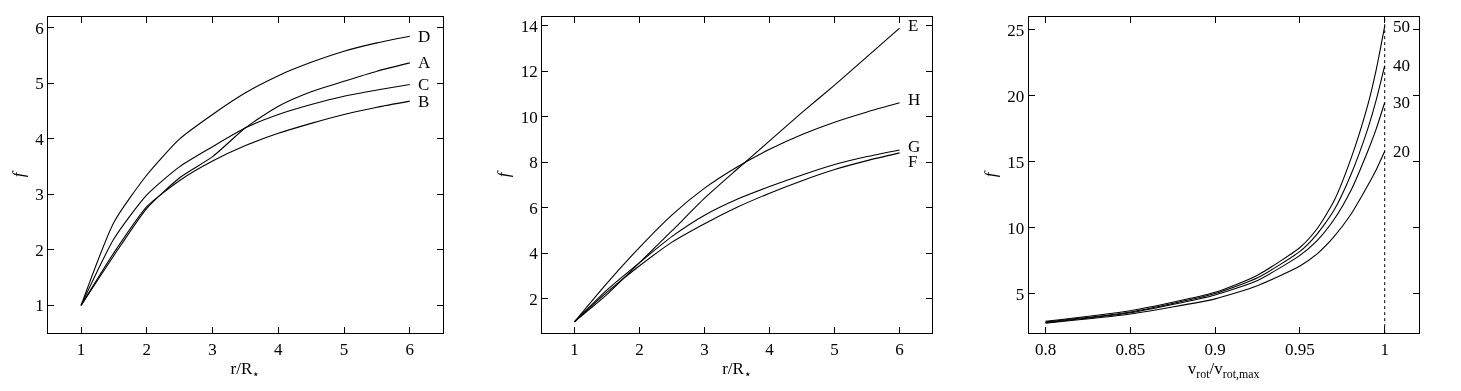 This screenshot has width=1461, height=391. I want to click on x-tick-label: 0.8, so click(1045, 349).